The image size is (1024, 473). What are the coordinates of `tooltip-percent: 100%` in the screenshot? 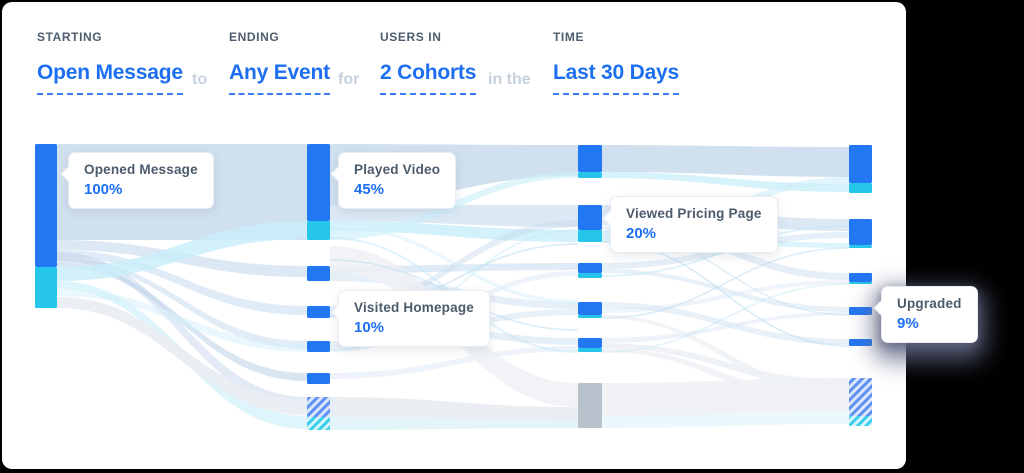 It's located at (103, 189).